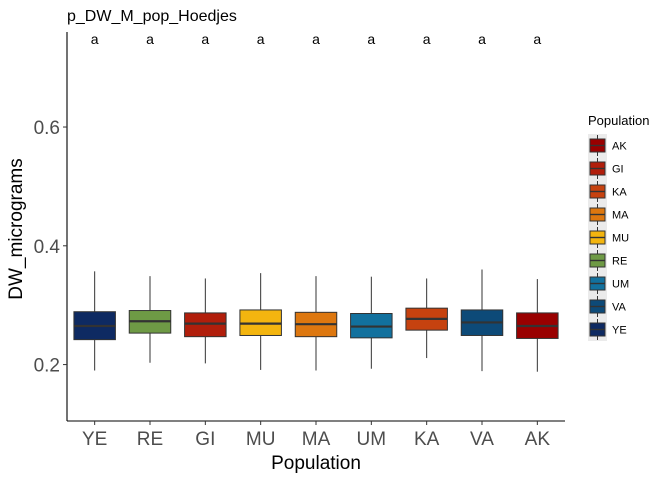 This screenshot has height=480, width=672. I want to click on box-MU: a, so click(260, 200).